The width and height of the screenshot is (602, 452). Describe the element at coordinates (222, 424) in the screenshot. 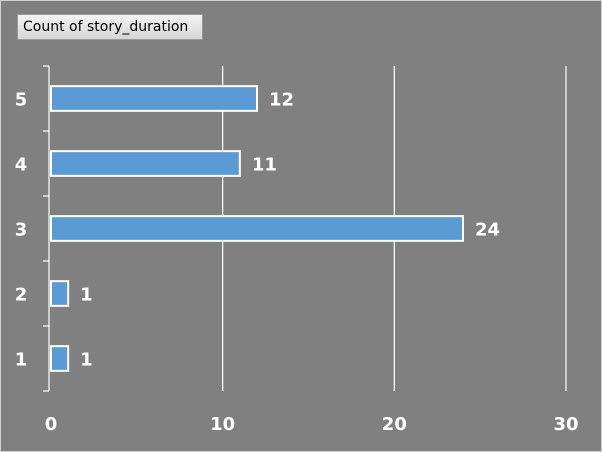

I see `x-tick-label: 10` at that location.